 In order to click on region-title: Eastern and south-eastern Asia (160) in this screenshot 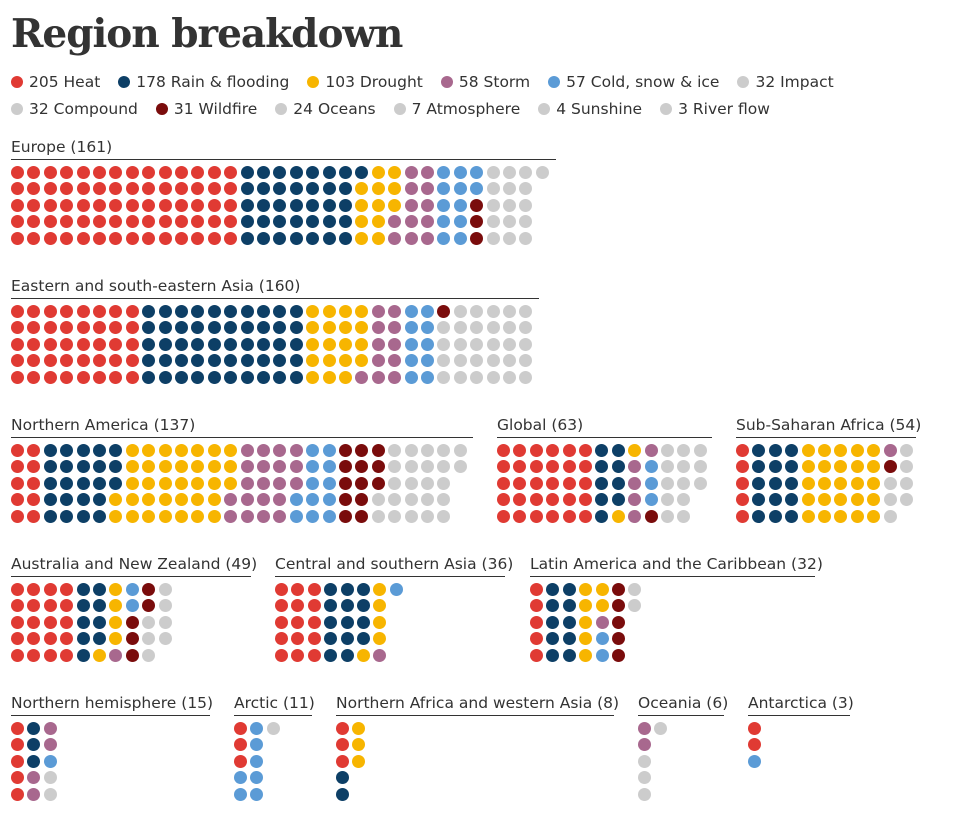, I will do `click(275, 287)`.